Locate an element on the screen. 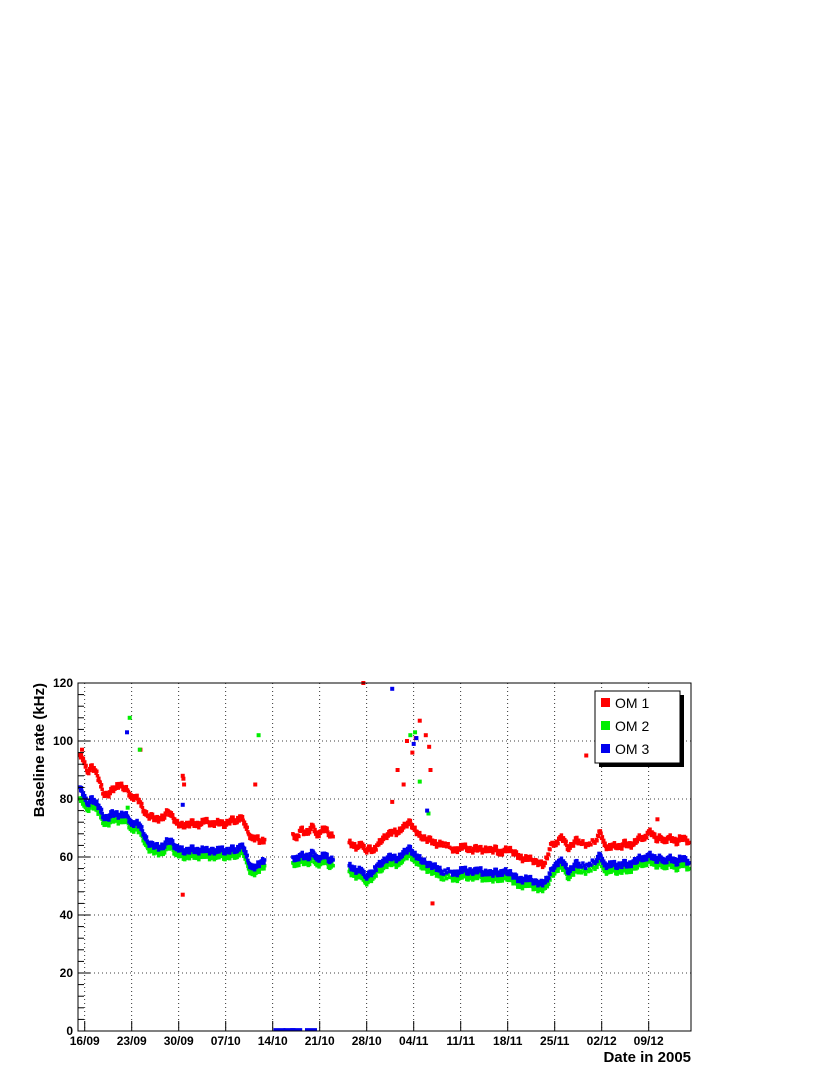 This screenshot has width=830, height=1075. y-tick-label: 80 is located at coordinates (67, 799).